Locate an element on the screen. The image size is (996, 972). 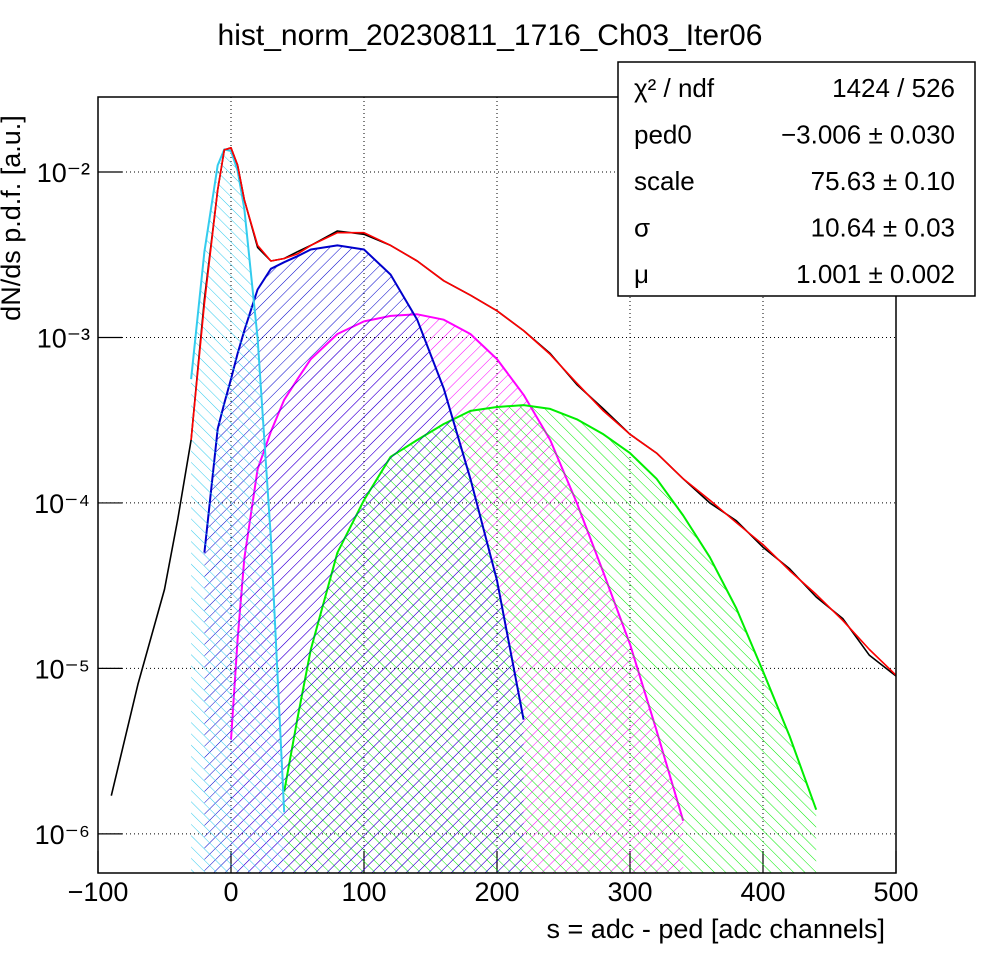
stats-name: χ² / ndf is located at coordinates (674, 88).